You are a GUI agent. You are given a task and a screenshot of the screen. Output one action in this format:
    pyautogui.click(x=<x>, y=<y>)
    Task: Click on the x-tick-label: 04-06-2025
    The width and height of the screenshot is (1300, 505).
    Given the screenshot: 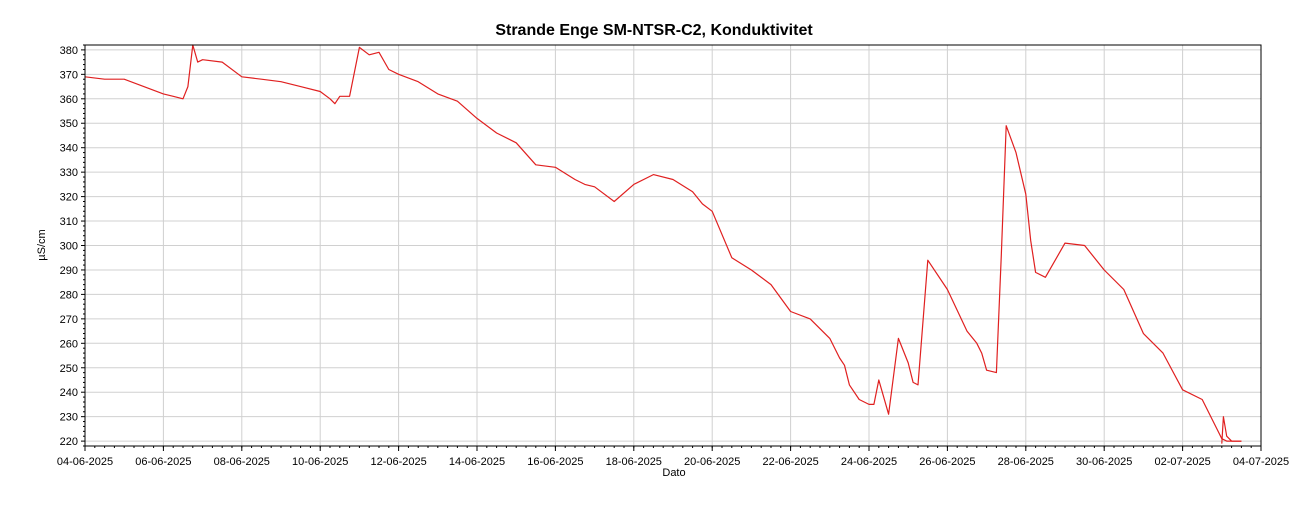 What is the action you would take?
    pyautogui.click(x=85, y=462)
    